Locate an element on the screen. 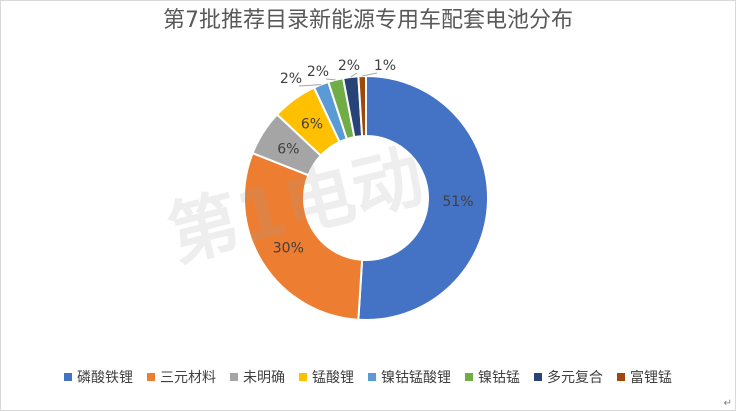 This screenshot has height=411, width=736. legend-item-7: 多元复合 is located at coordinates (568, 377).